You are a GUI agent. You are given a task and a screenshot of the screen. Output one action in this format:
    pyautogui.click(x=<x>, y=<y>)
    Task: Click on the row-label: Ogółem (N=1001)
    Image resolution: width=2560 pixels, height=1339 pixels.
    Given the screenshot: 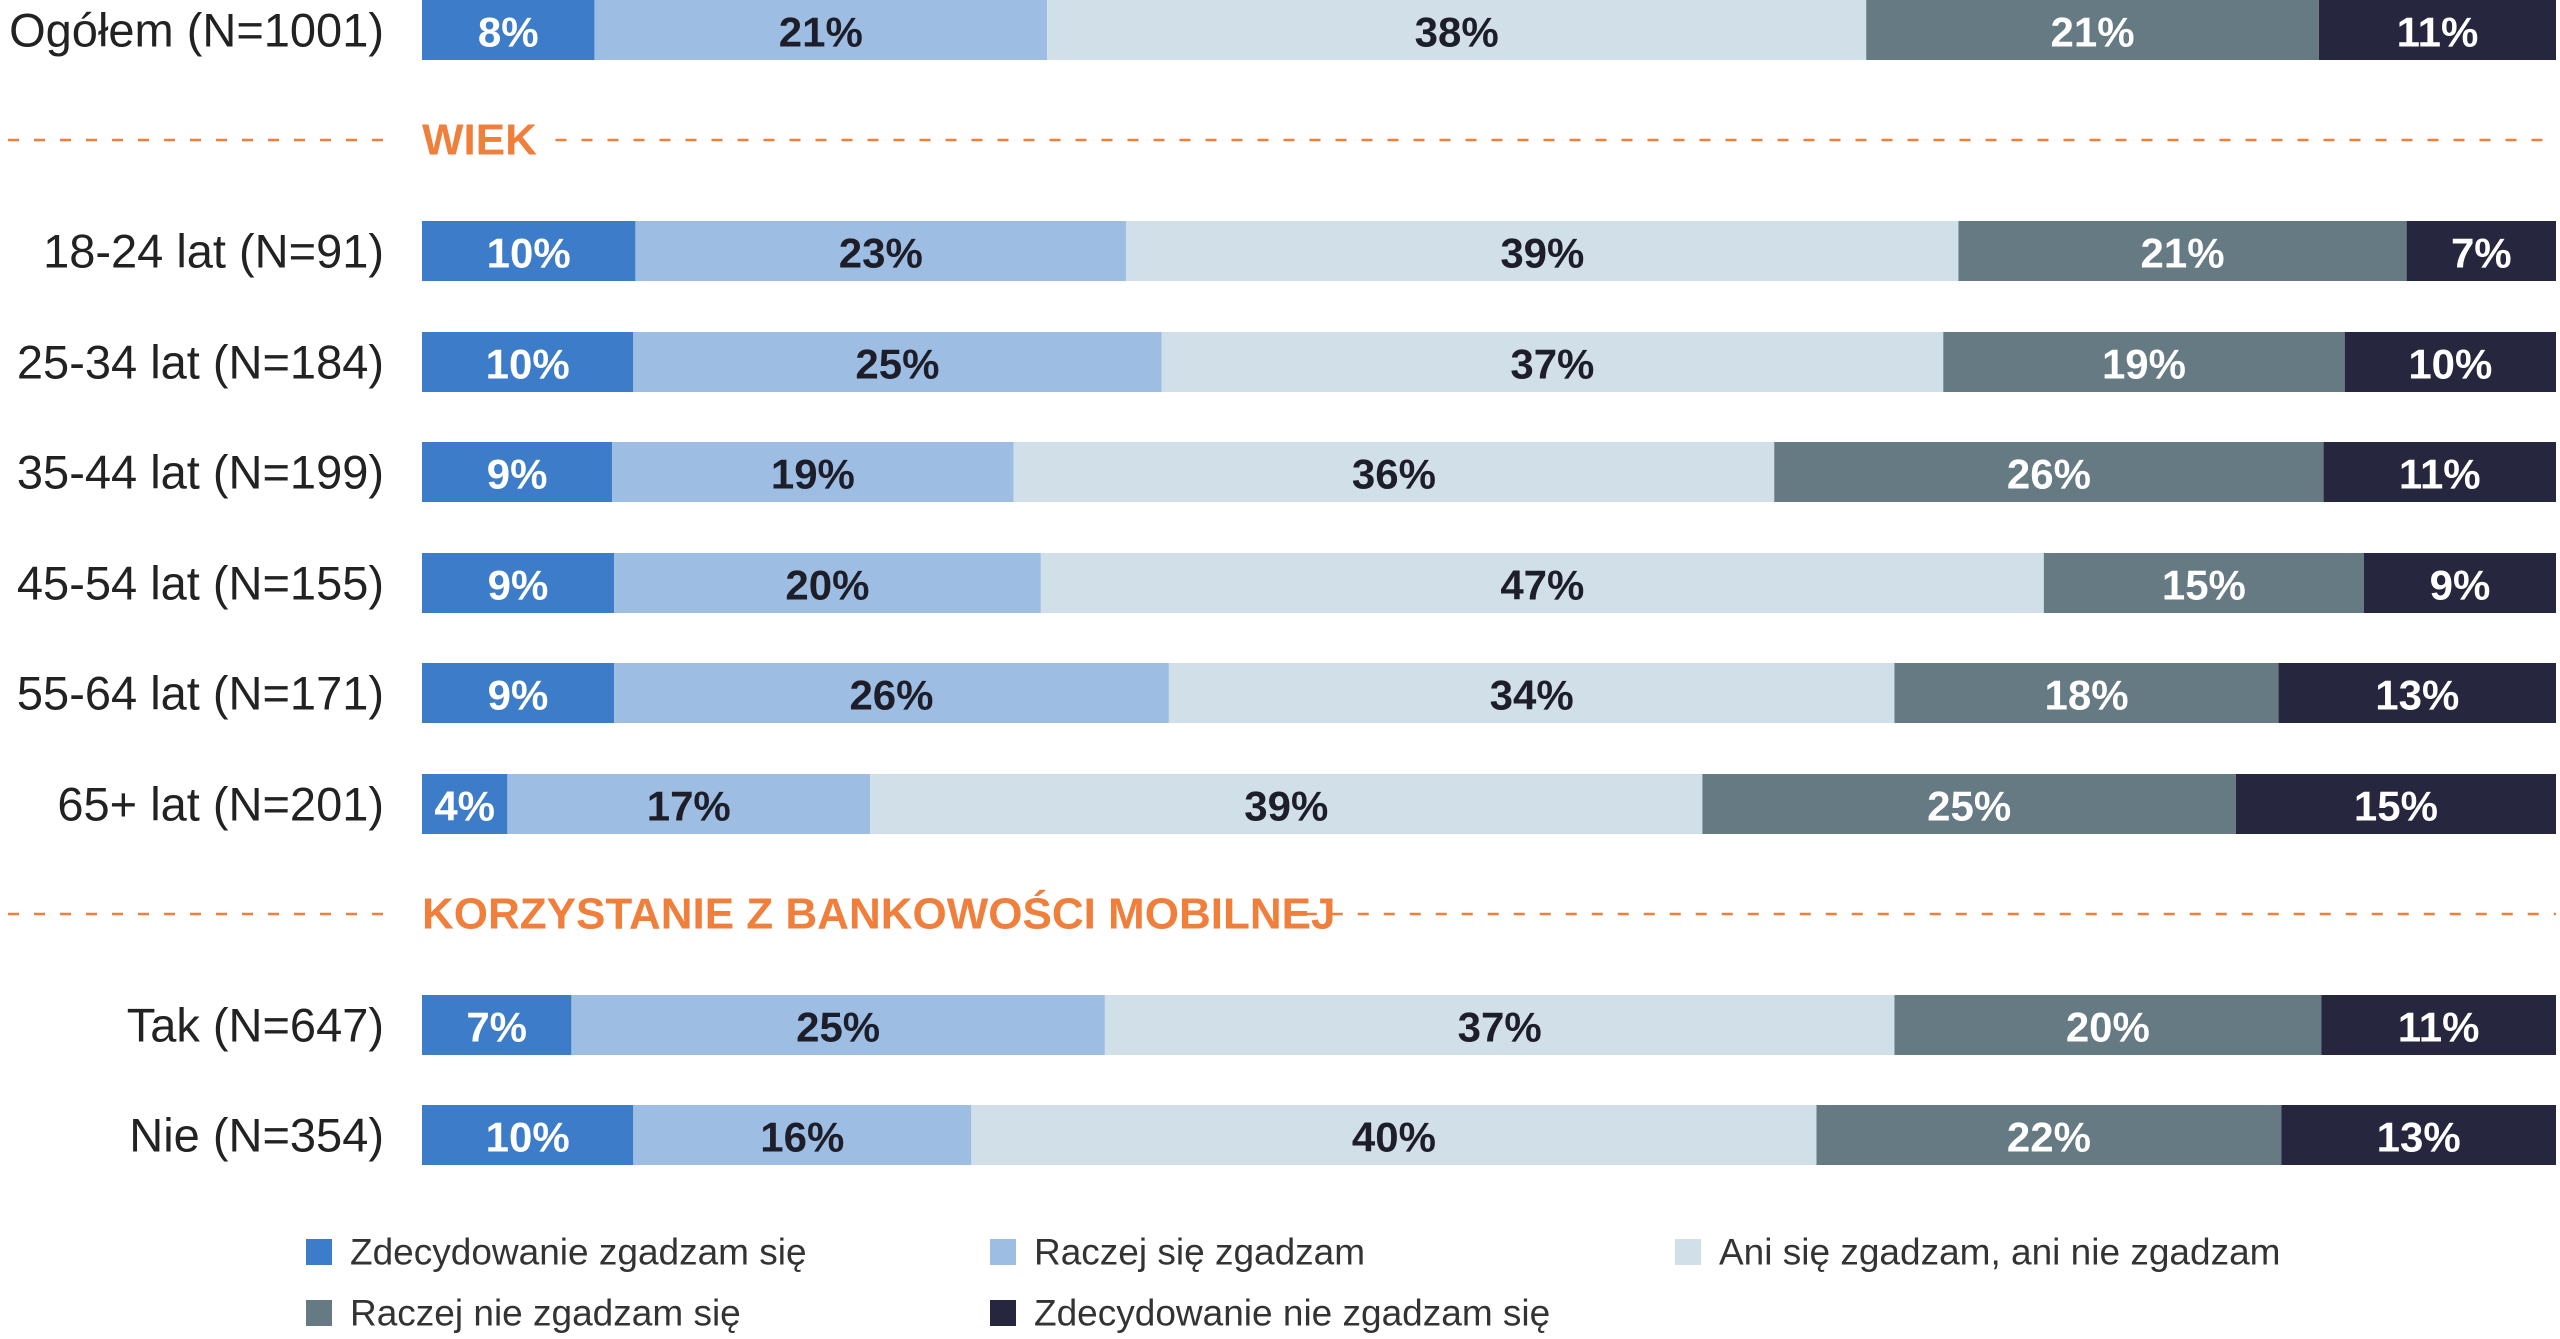 What is the action you would take?
    pyautogui.click(x=196, y=30)
    